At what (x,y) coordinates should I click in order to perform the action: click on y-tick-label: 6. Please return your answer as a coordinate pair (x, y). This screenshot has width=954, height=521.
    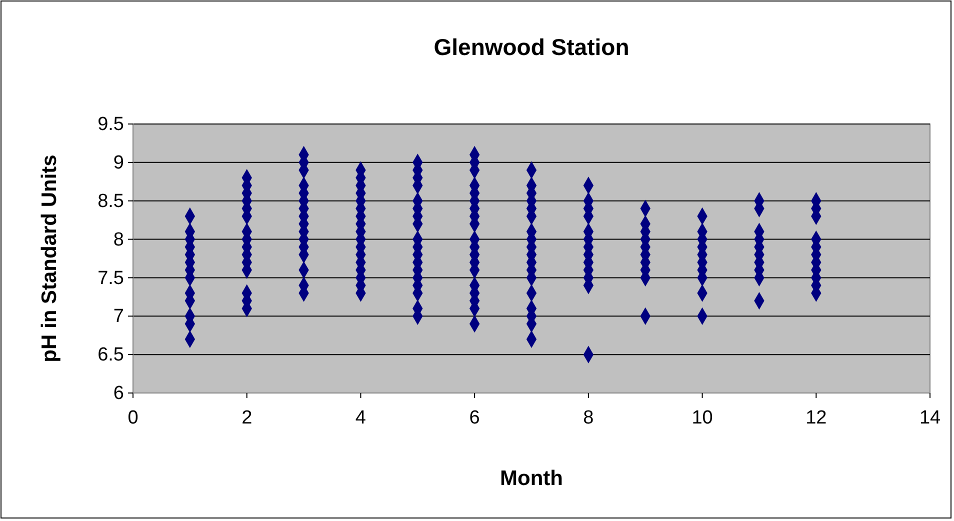
    Looking at the image, I should click on (118, 393).